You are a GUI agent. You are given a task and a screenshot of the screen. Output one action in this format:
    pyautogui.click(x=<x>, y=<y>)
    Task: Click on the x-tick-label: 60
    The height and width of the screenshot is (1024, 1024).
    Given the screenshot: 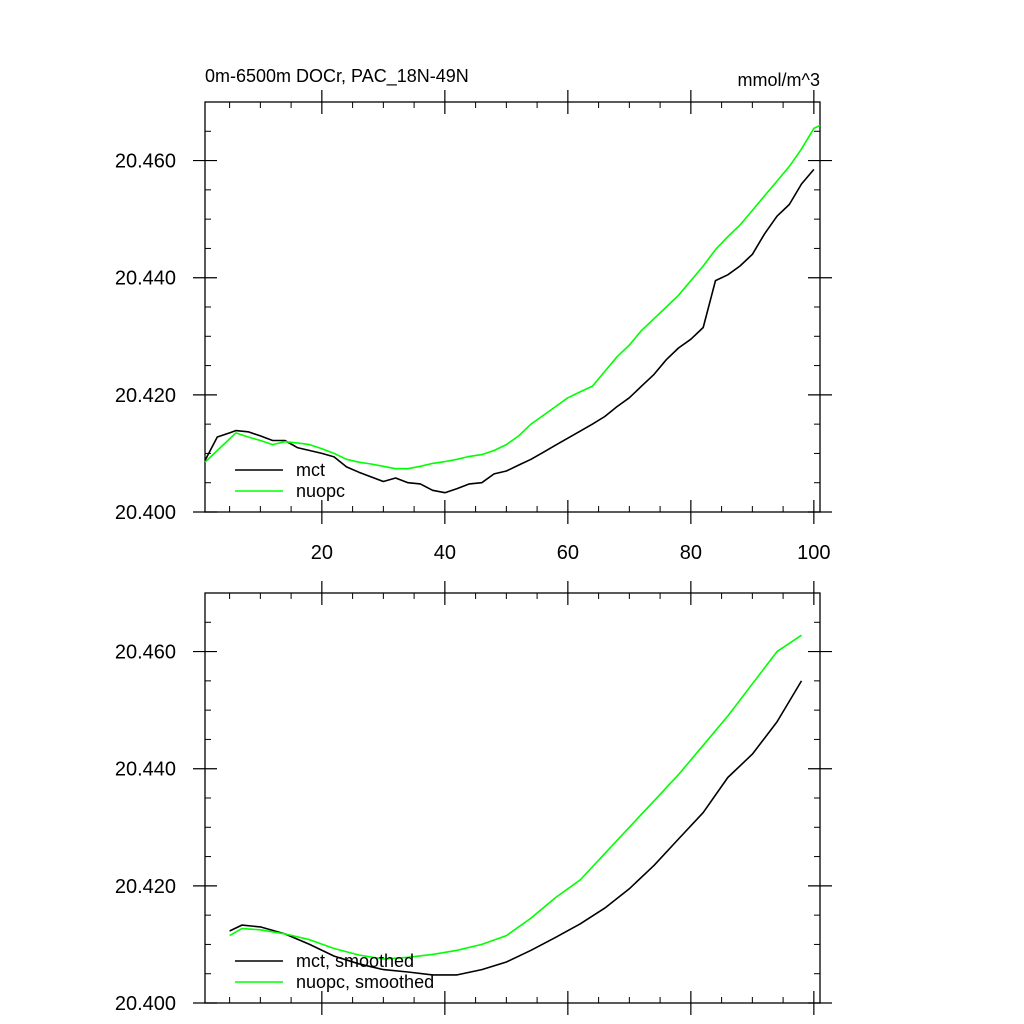 What is the action you would take?
    pyautogui.click(x=568, y=553)
    